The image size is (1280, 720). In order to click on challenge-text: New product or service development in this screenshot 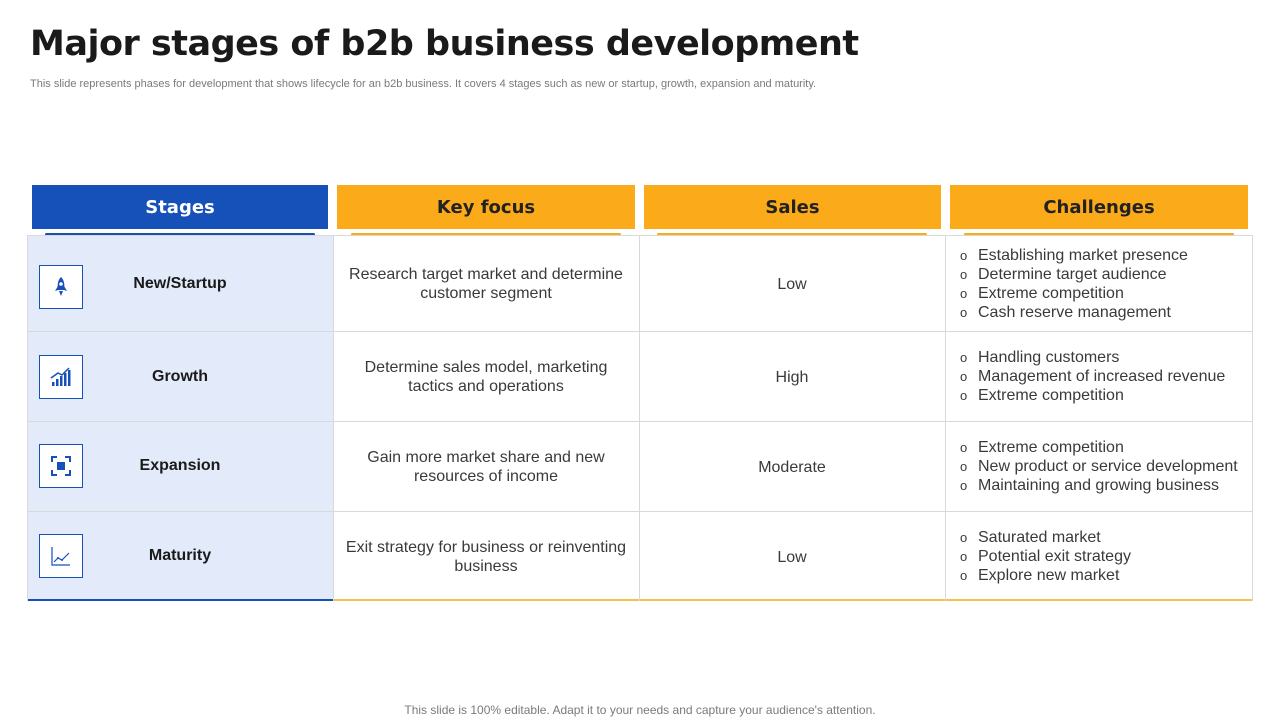, I will do `click(1108, 466)`.